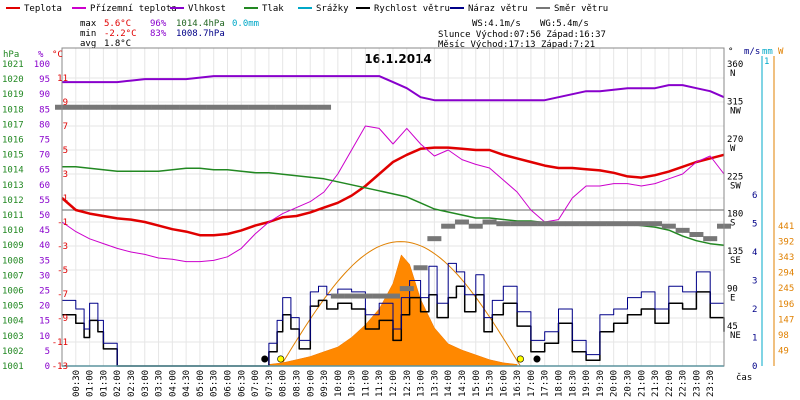 The image size is (800, 400). I want to click on stats-min-press: 1008.7hPa, so click(200, 34).